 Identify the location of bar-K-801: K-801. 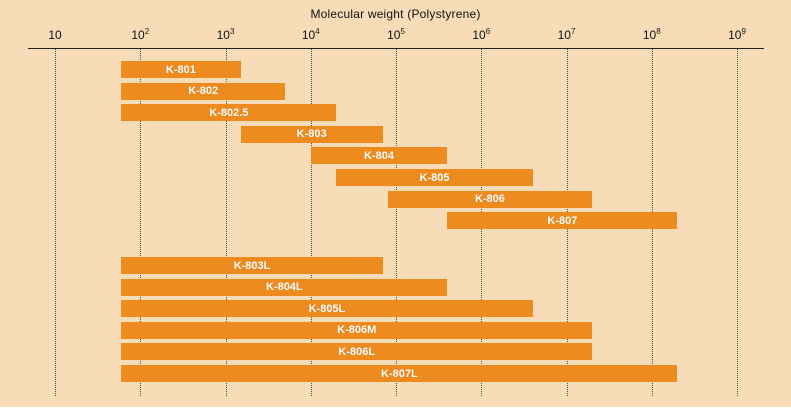
(181, 69).